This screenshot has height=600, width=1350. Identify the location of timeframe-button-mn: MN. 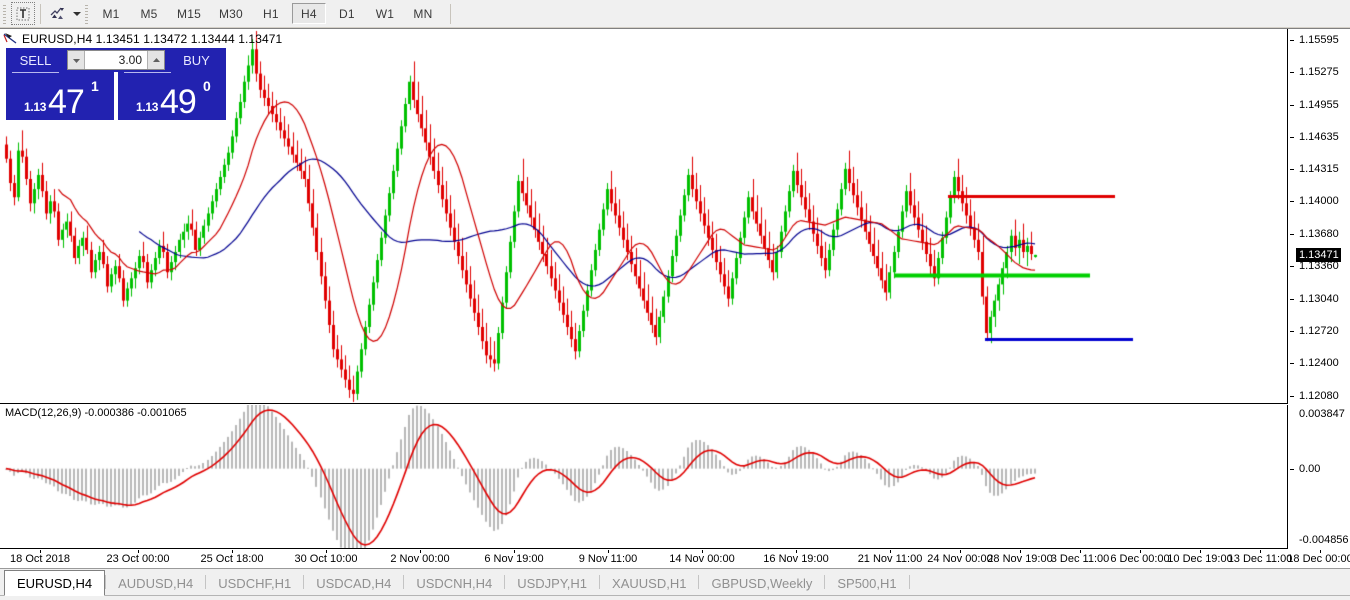
(423, 13).